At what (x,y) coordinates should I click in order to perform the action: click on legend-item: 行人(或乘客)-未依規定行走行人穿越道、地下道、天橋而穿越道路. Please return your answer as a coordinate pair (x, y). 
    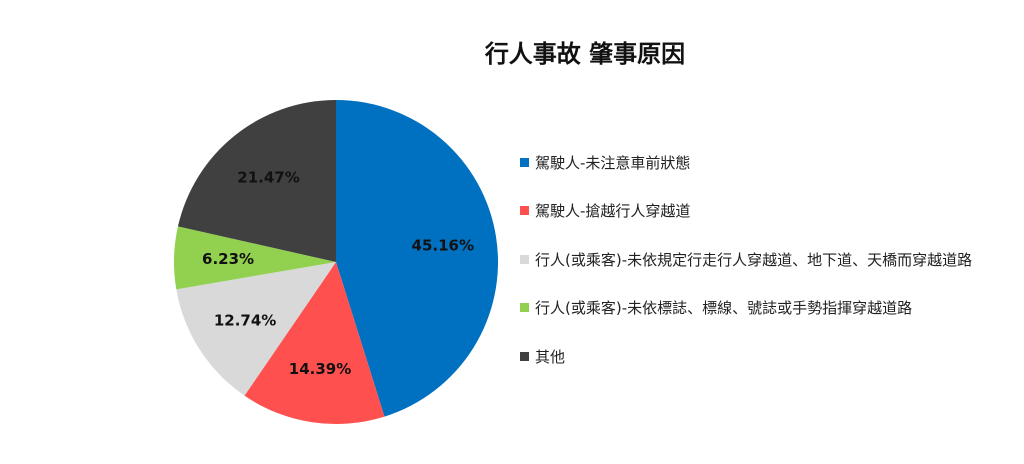
    Looking at the image, I should click on (746, 259).